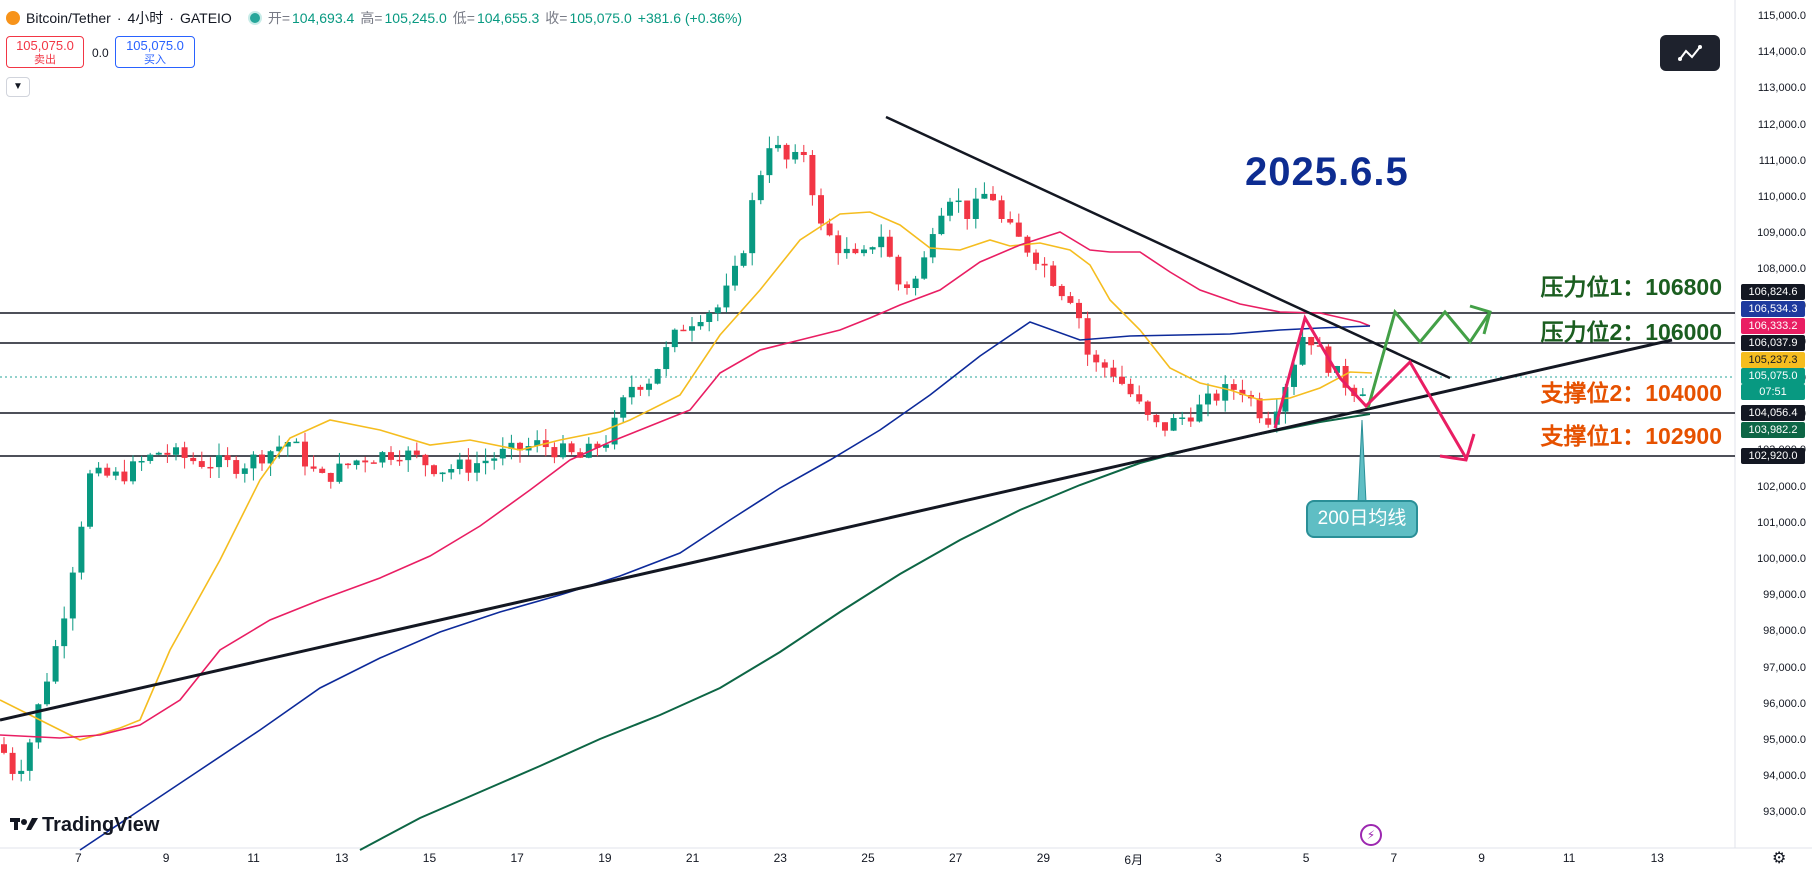 The height and width of the screenshot is (872, 1812). What do you see at coordinates (155, 60) in the screenshot?
I see `buy-label: 买入` at bounding box center [155, 60].